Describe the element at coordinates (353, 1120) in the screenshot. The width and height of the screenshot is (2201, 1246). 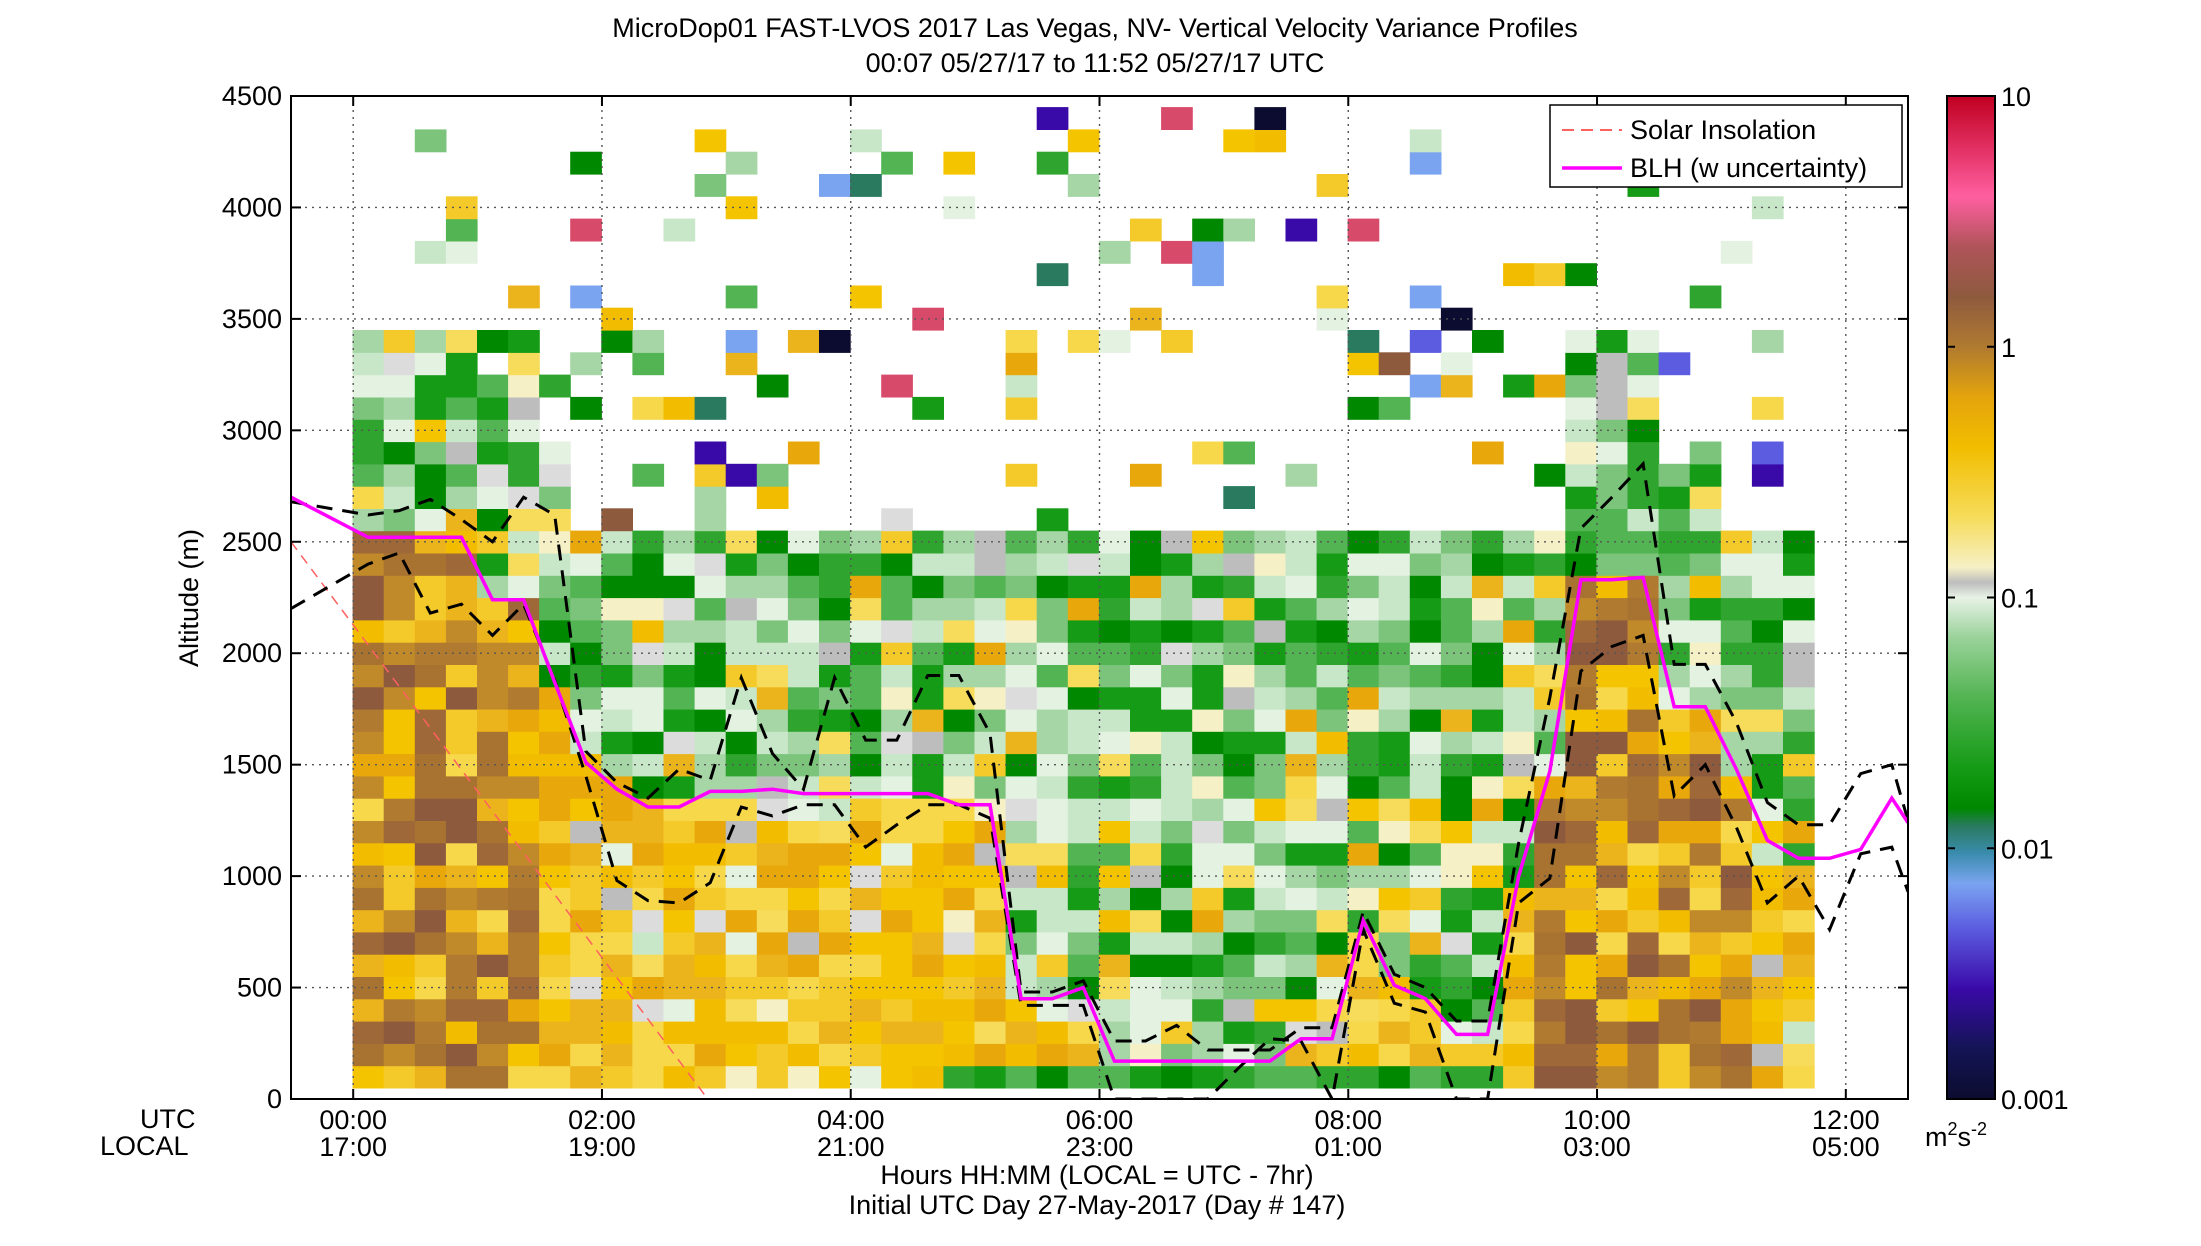
I see `x-tick-label-utc: 00:00` at that location.